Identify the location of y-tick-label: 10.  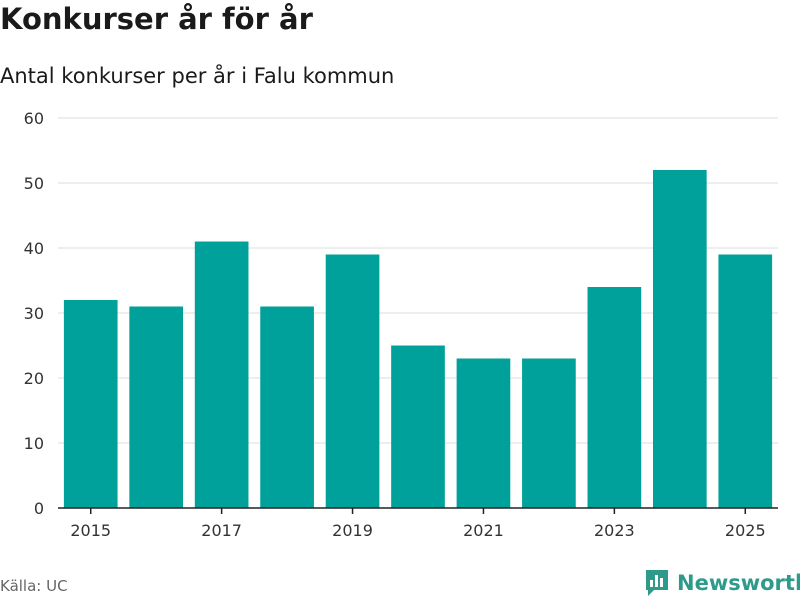
(34, 443).